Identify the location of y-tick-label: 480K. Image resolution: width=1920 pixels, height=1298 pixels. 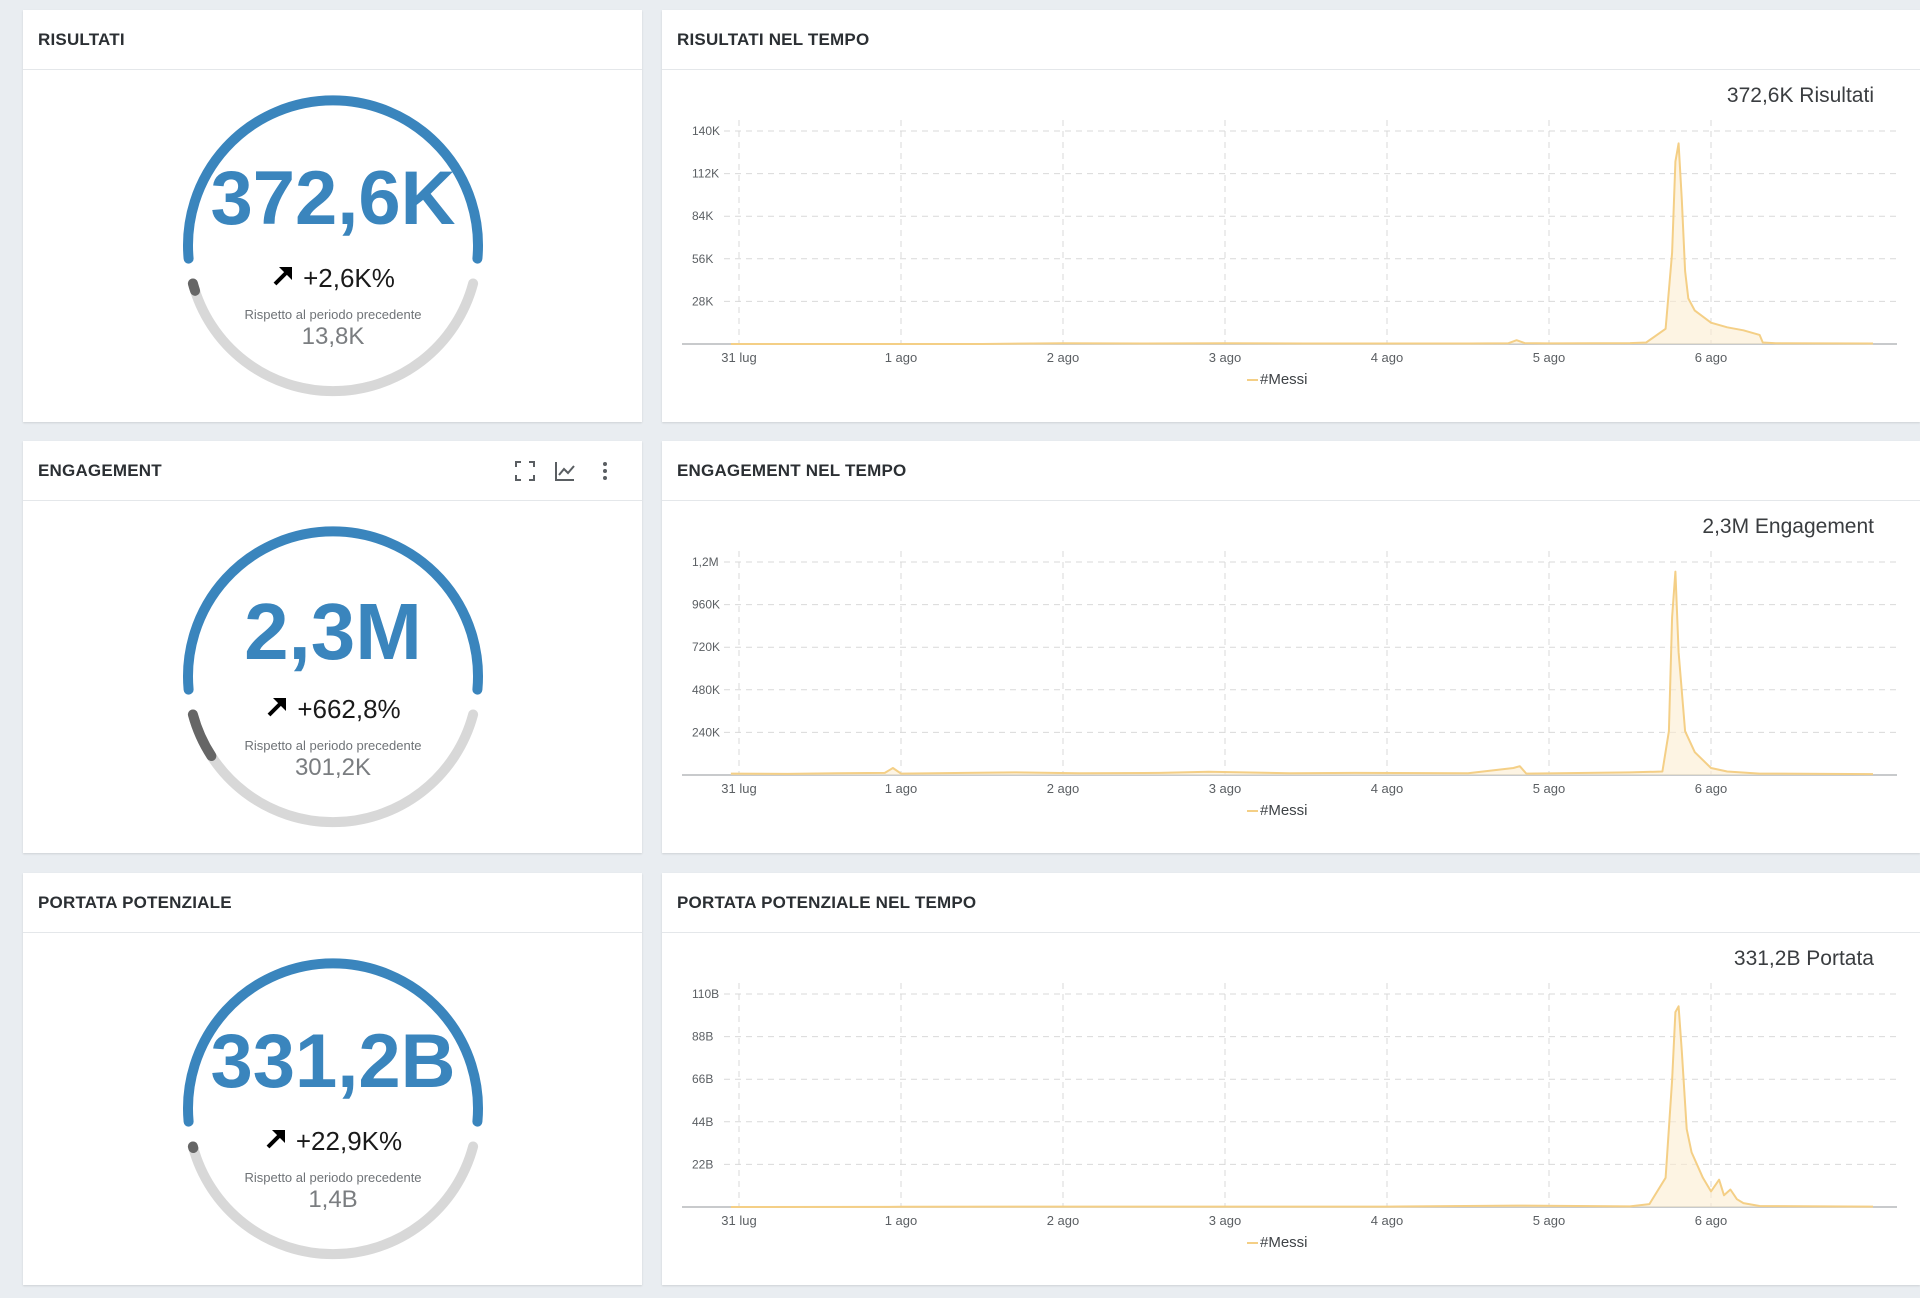
(706, 690).